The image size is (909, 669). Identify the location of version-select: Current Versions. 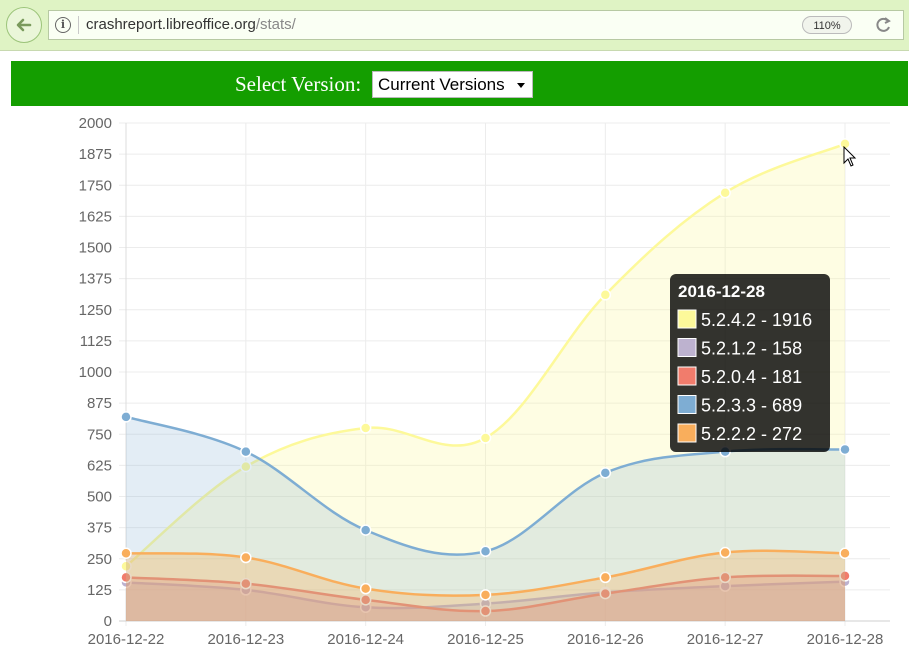
(452, 84).